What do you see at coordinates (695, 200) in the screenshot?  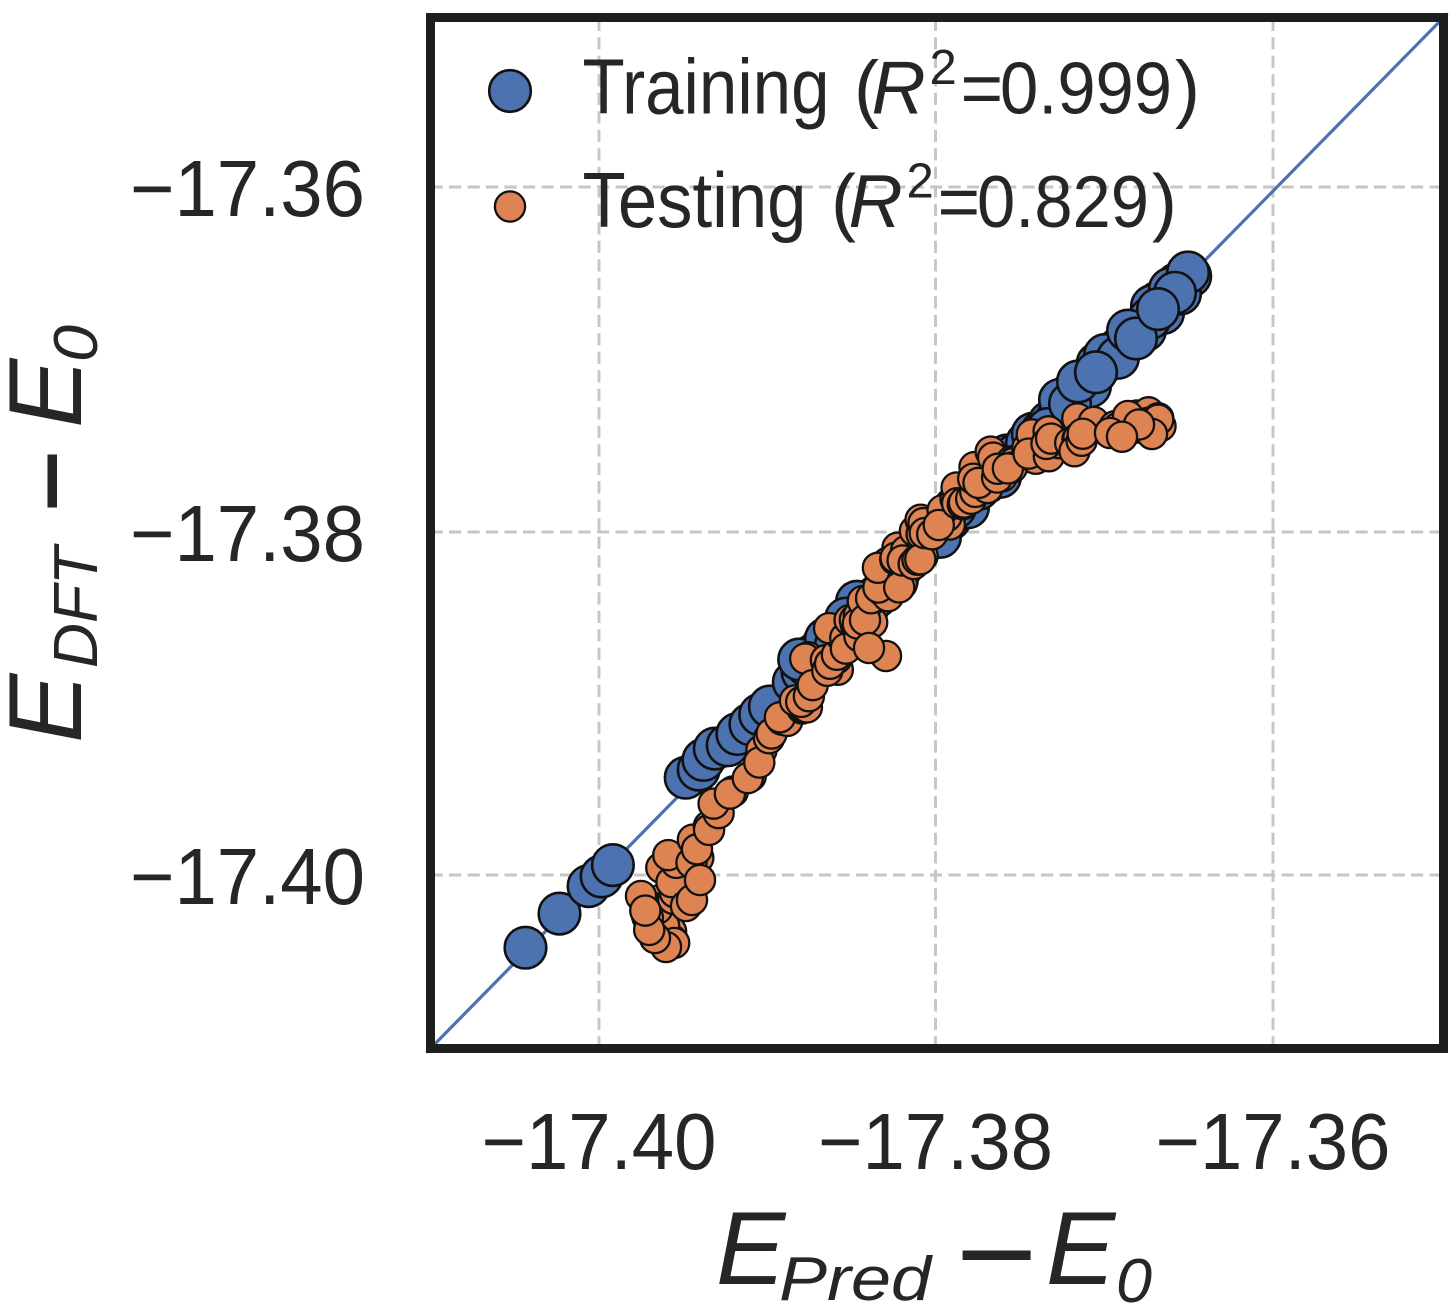 I see `svg-text: Testing` at bounding box center [695, 200].